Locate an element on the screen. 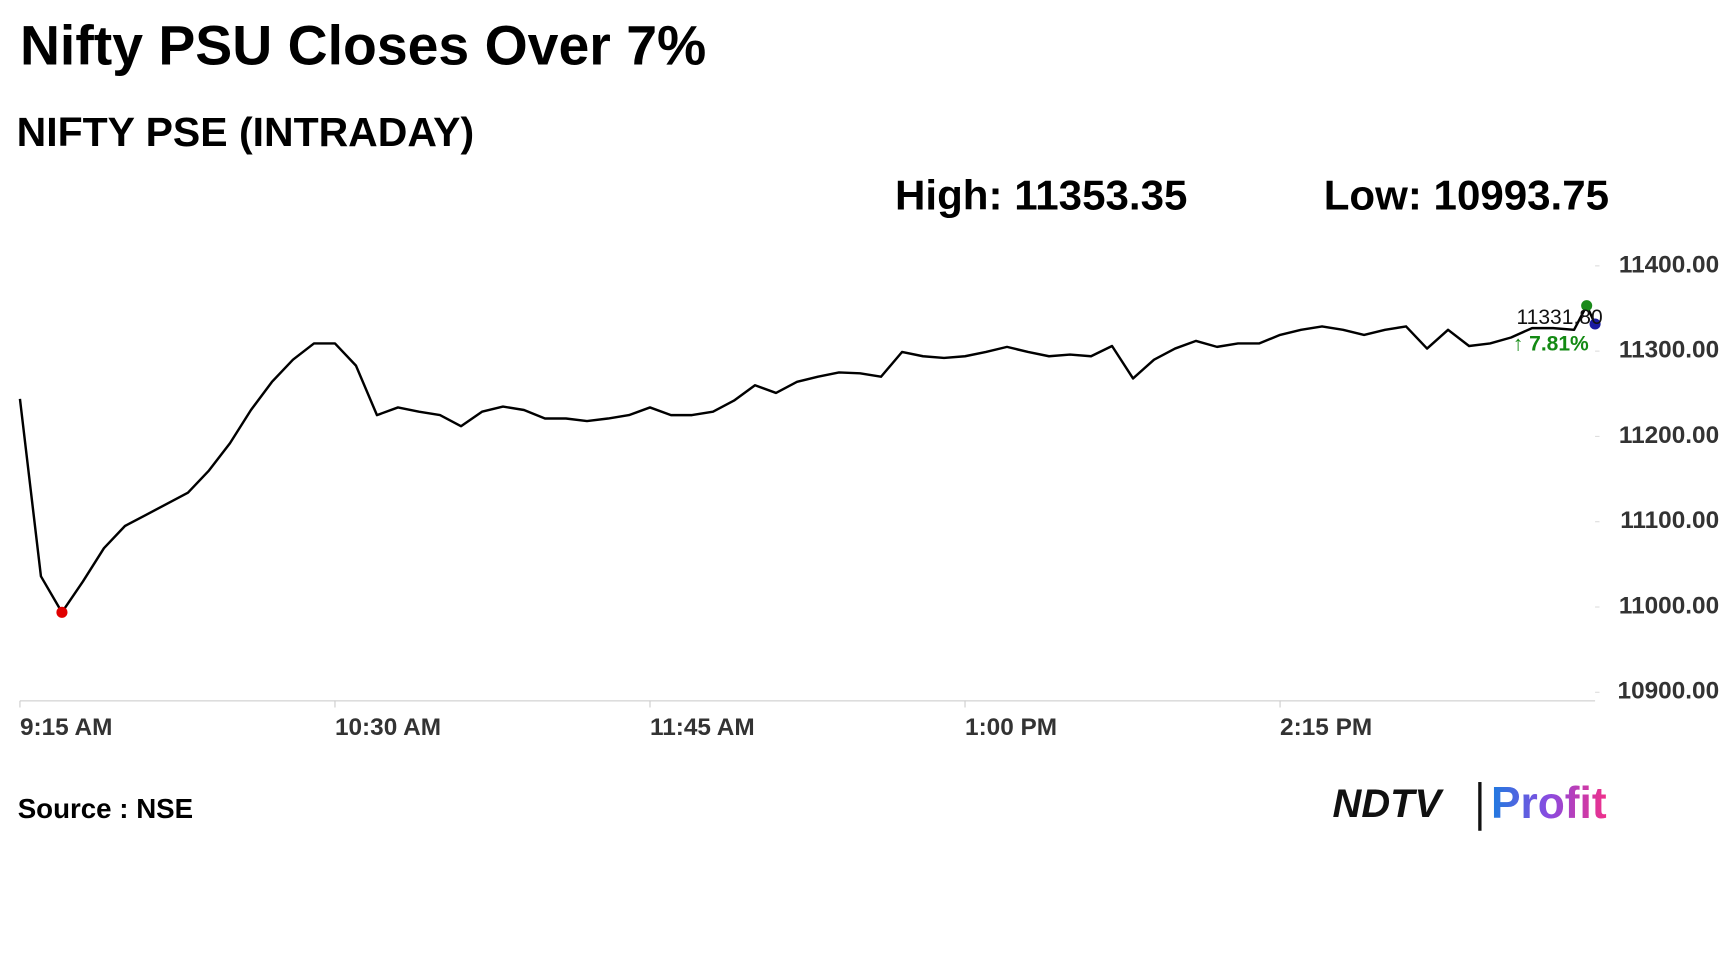 The width and height of the screenshot is (1728, 972). y-tick-label: 11000.00 is located at coordinates (1669, 605).